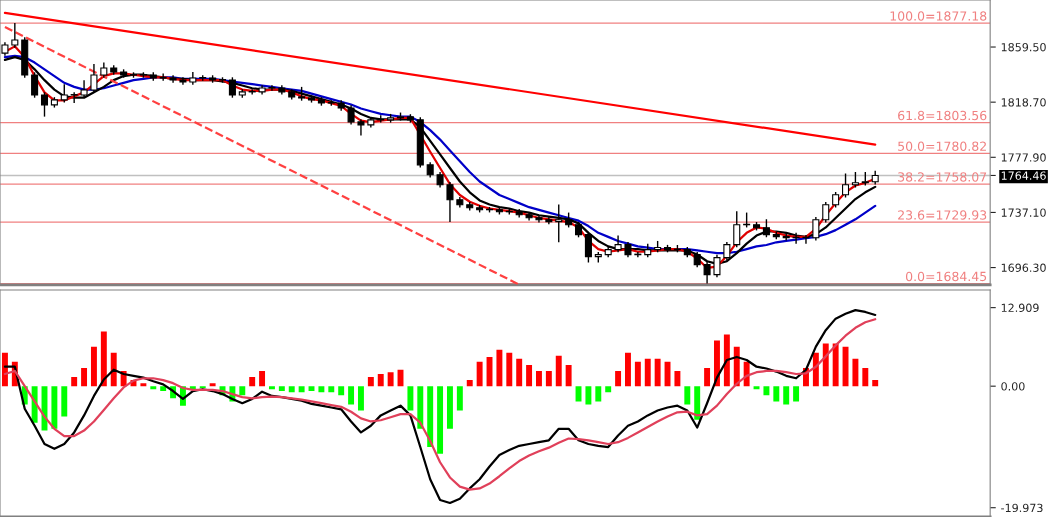  Describe the element at coordinates (1023, 47) in the screenshot. I see `y-tick-label: 1859.50` at that location.